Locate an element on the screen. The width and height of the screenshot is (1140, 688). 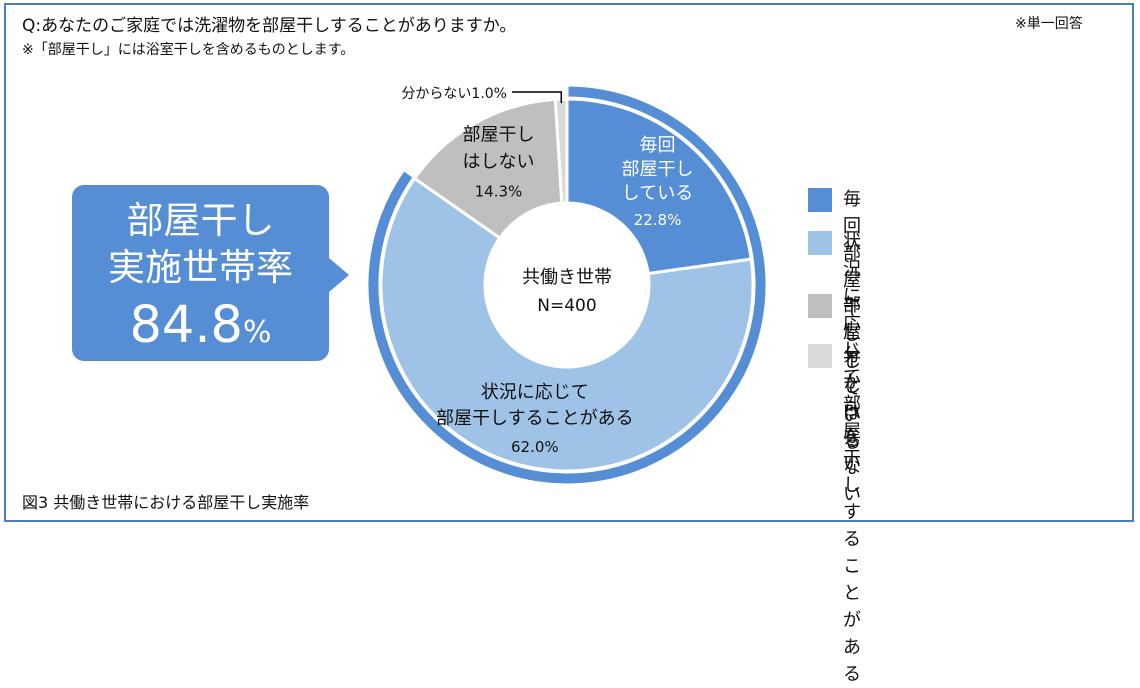
callout-number: 84.8 is located at coordinates (186, 325).